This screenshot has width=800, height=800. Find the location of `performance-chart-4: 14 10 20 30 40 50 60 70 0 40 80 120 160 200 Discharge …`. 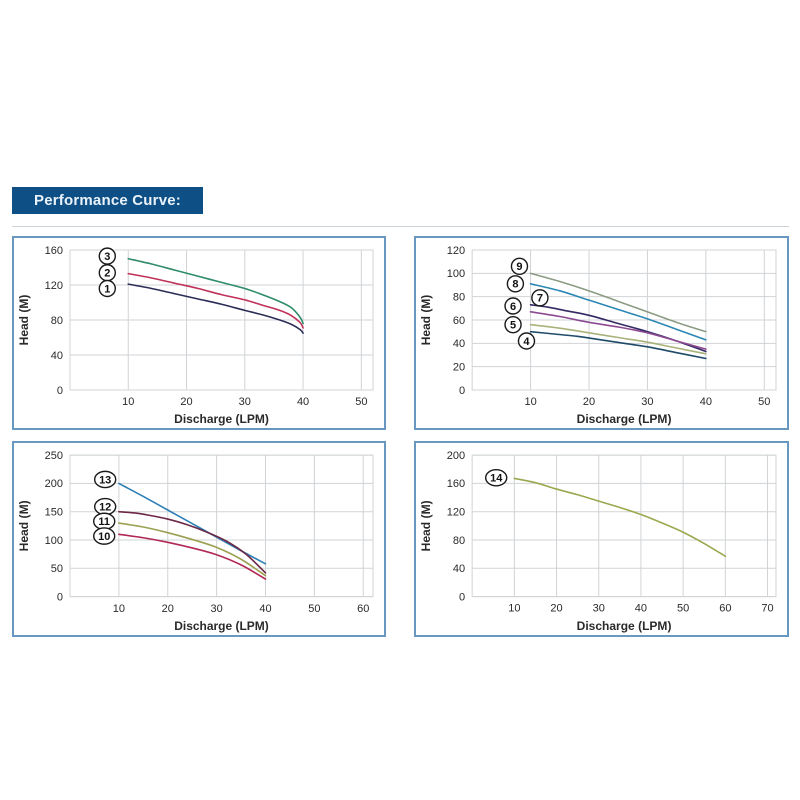

performance-chart-4: 14 10 20 30 40 50 60 70 0 40 80 120 160 200 Discharge … is located at coordinates (598, 541).